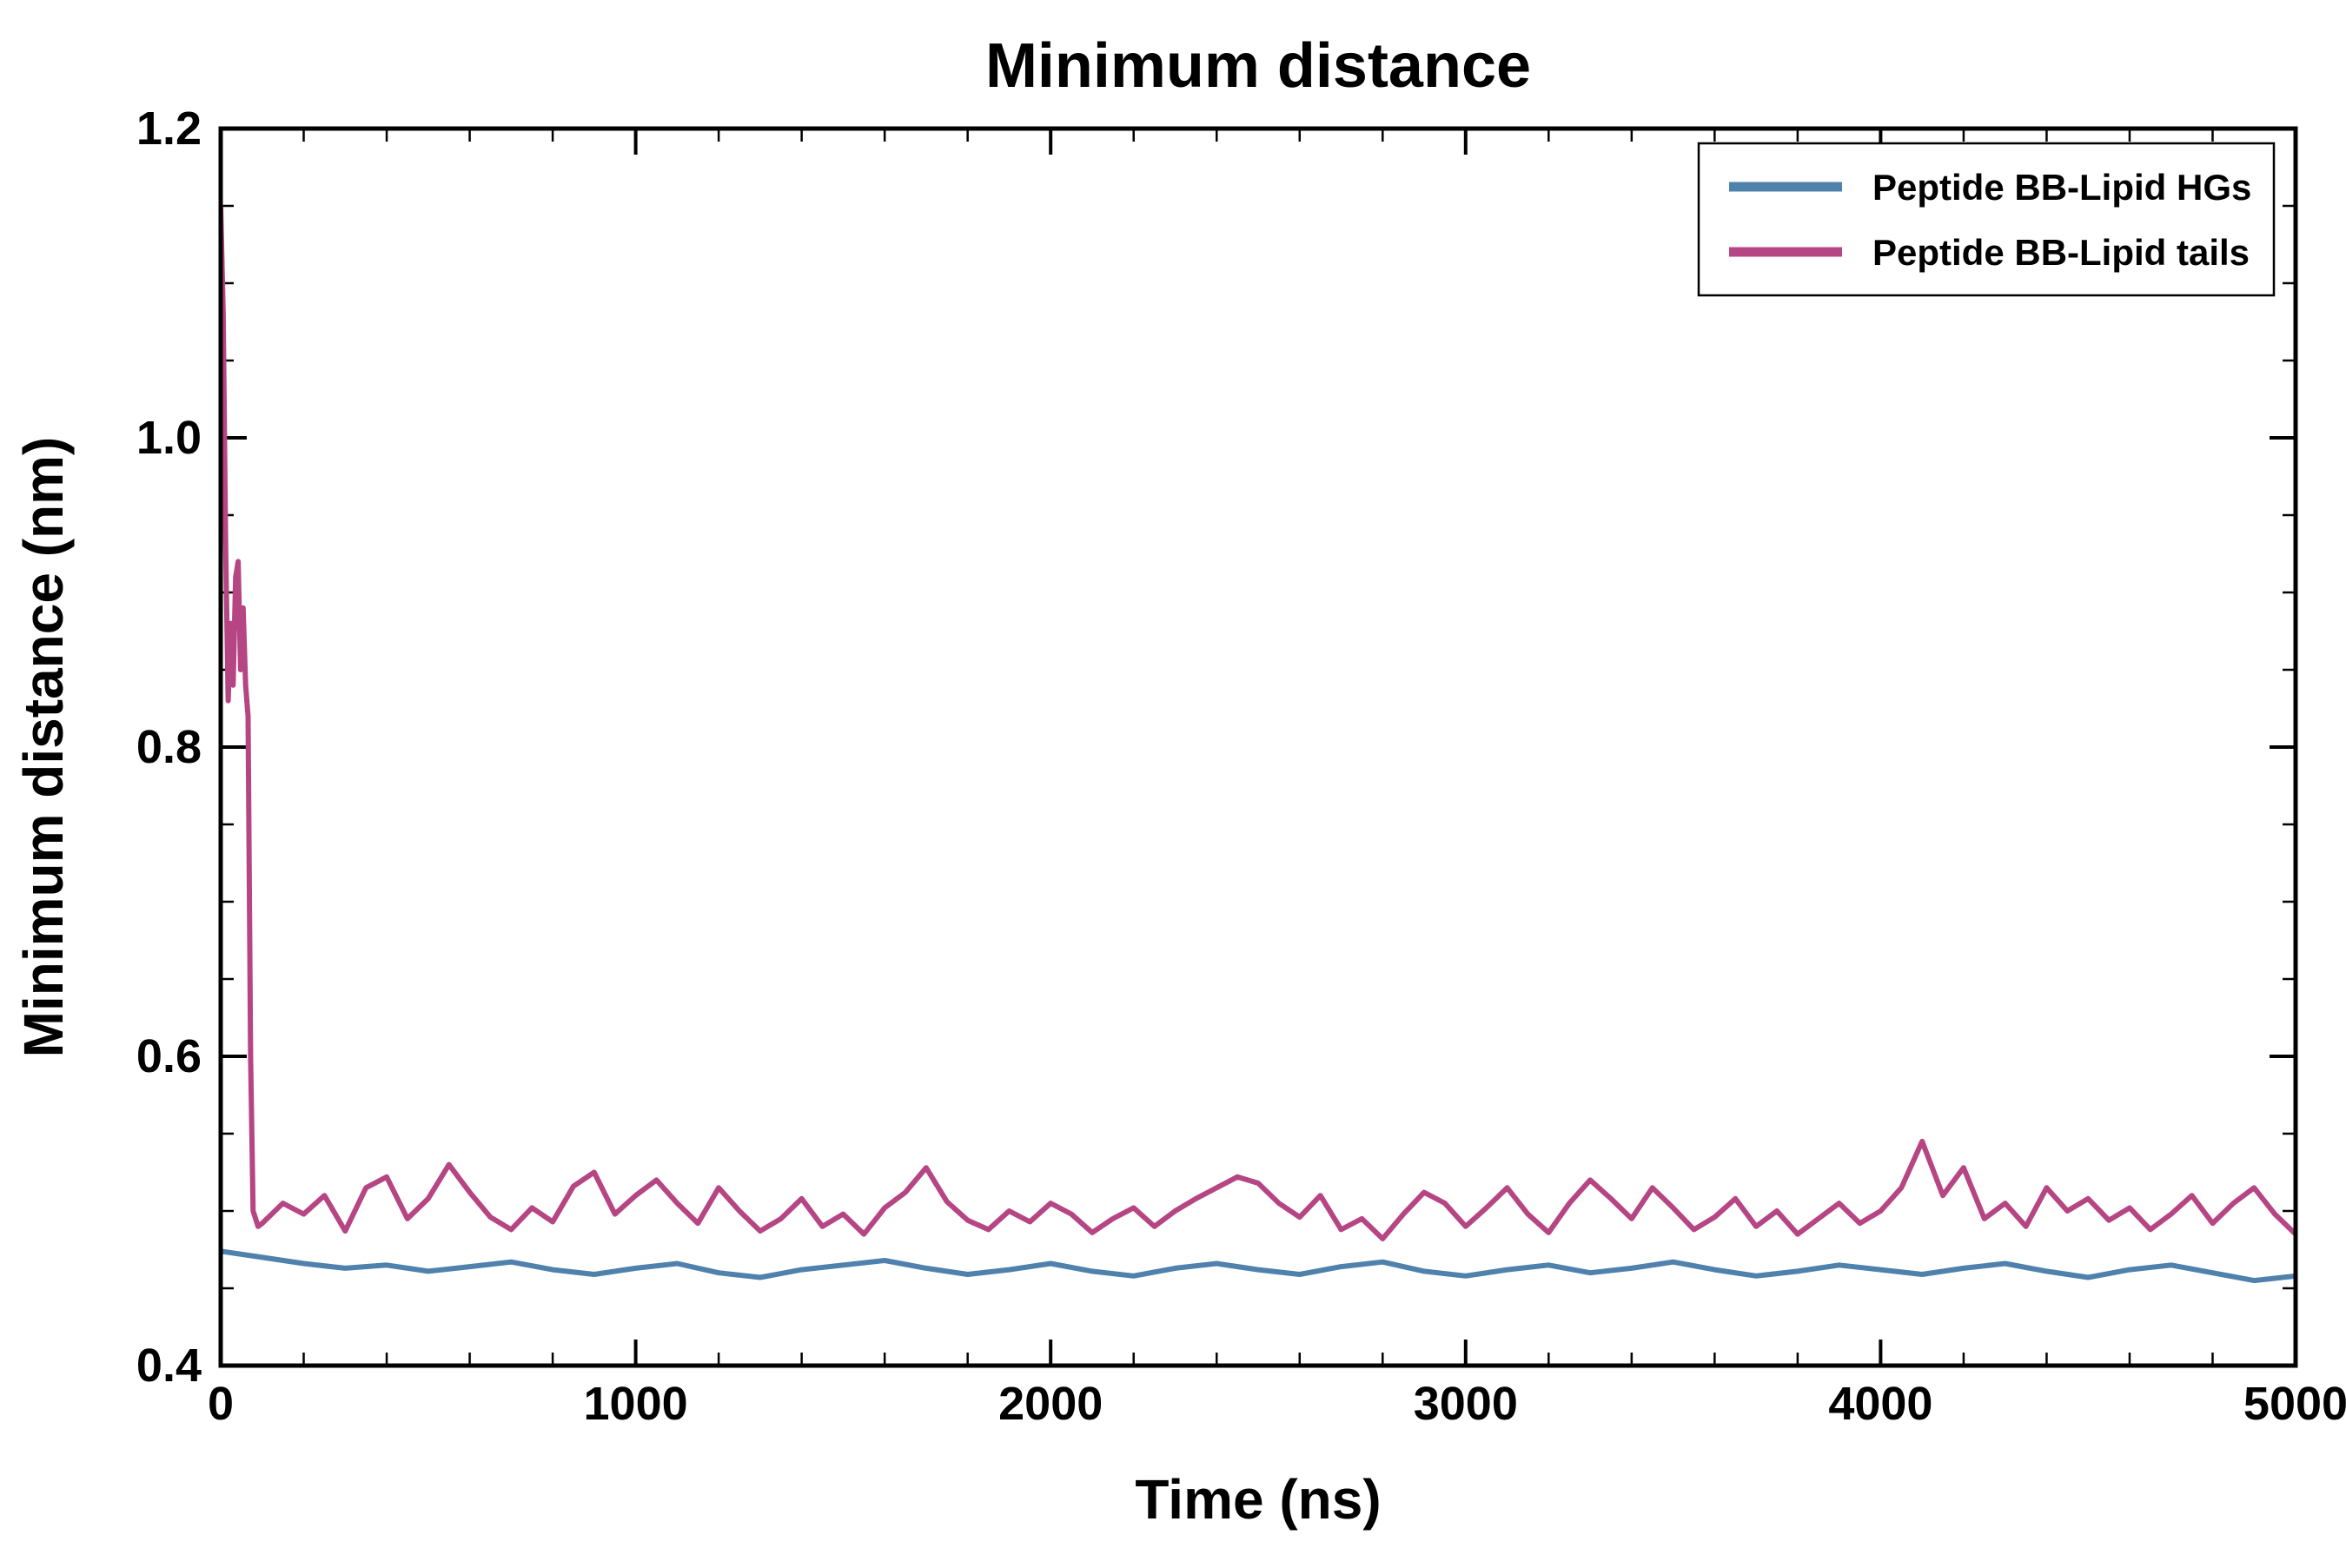  I want to click on legend-box, so click(1986, 219).